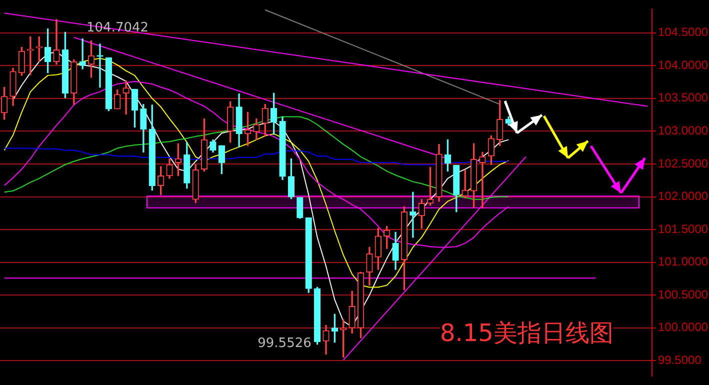 This screenshot has width=709, height=385. What do you see at coordinates (683, 130) in the screenshot?
I see `y-tick-label: 103.0000` at bounding box center [683, 130].